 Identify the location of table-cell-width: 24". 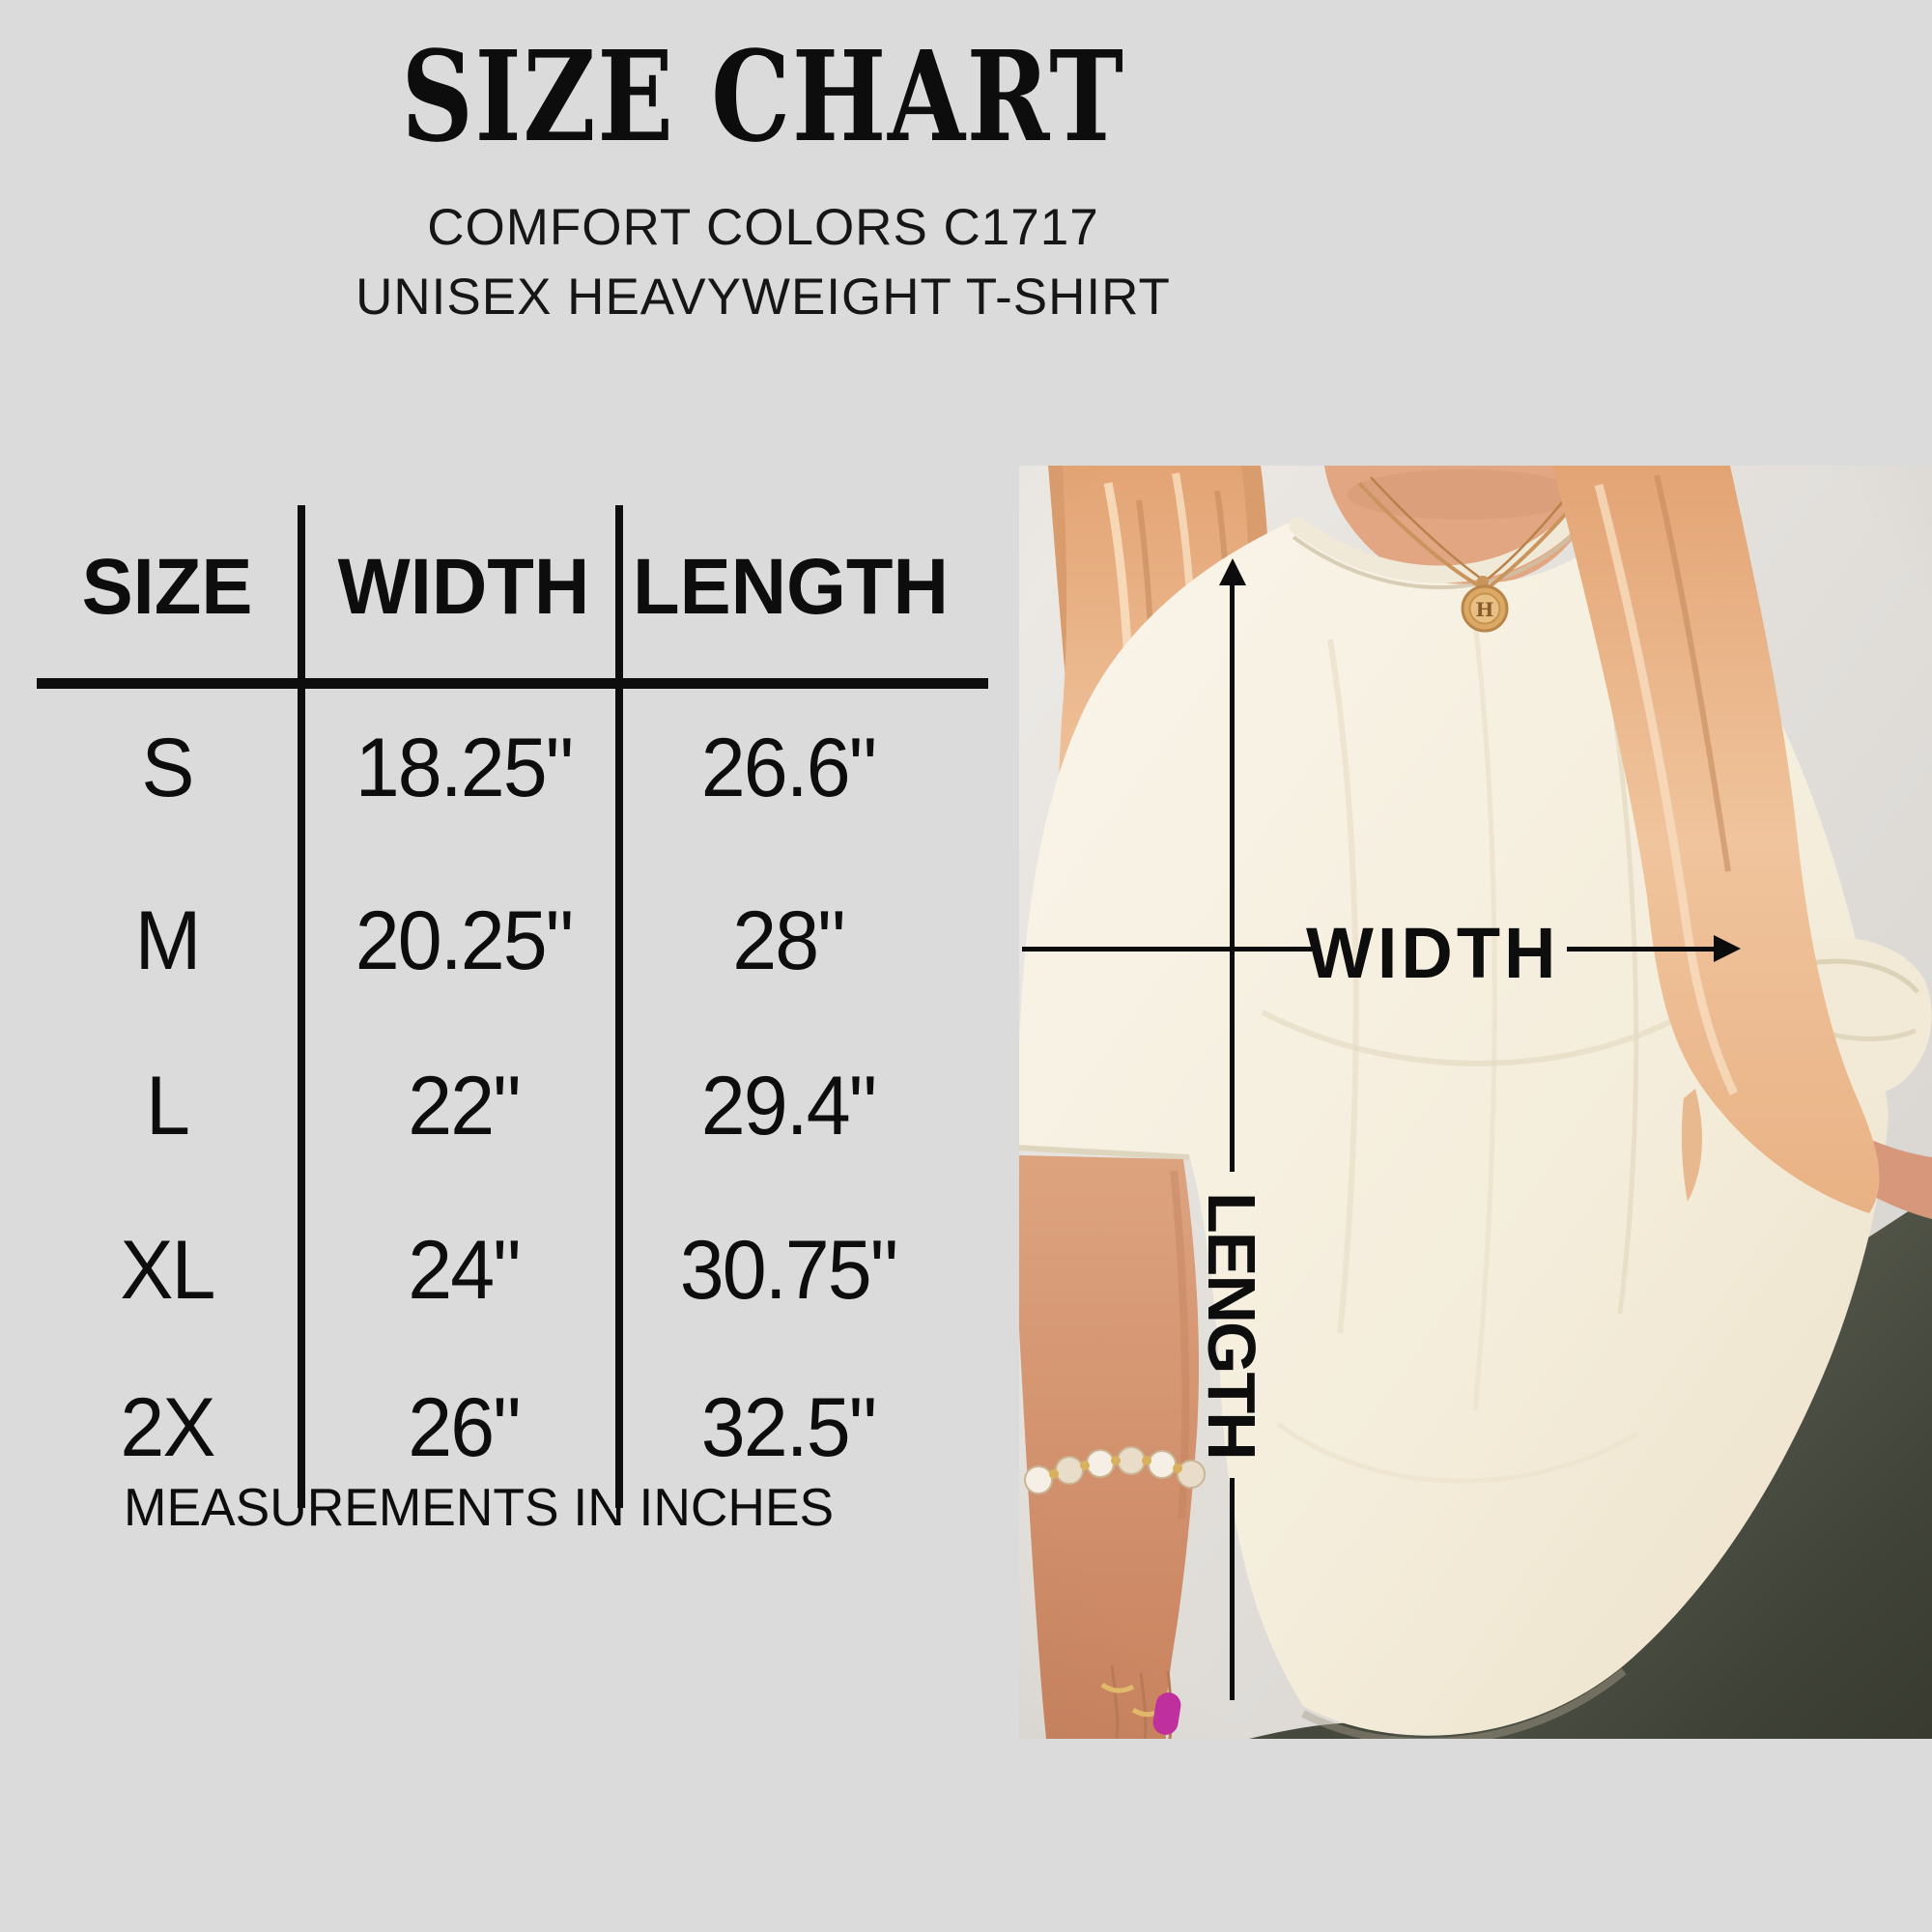
(464, 1270).